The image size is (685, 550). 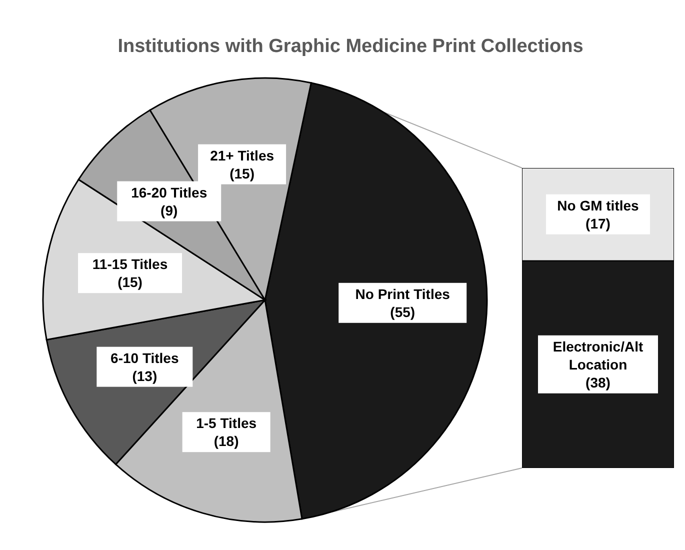 What do you see at coordinates (169, 210) in the screenshot?
I see `data-label: (9)` at bounding box center [169, 210].